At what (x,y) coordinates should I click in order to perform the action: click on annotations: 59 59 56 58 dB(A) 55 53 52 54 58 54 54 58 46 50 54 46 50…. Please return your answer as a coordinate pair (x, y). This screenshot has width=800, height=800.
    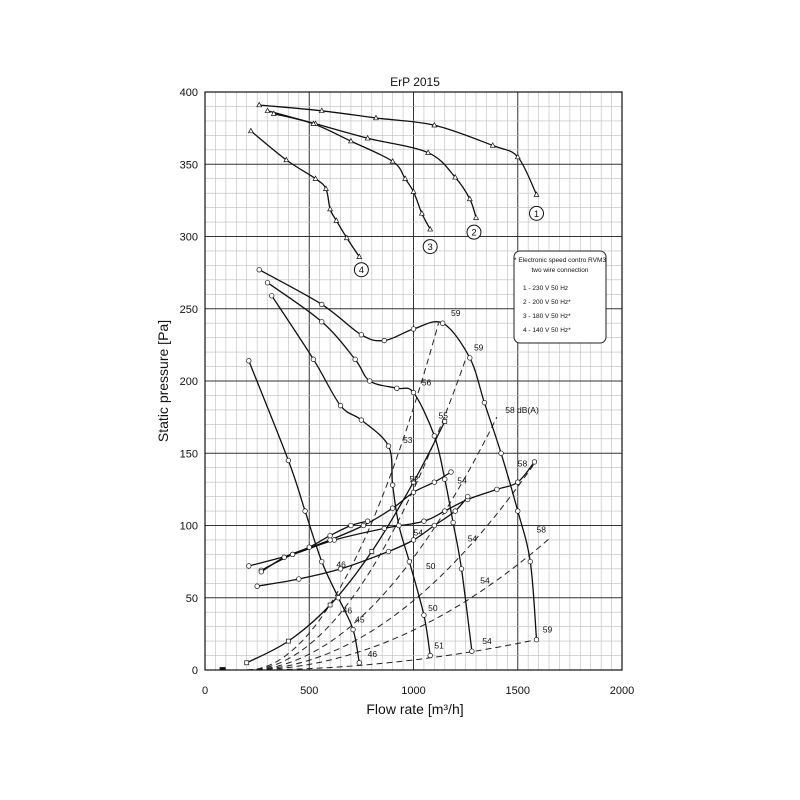
    Looking at the image, I should click on (444, 483).